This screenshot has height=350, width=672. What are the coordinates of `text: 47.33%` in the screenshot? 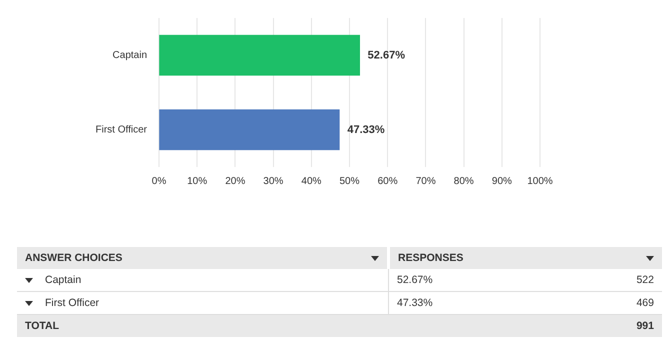 It's located at (471, 303).